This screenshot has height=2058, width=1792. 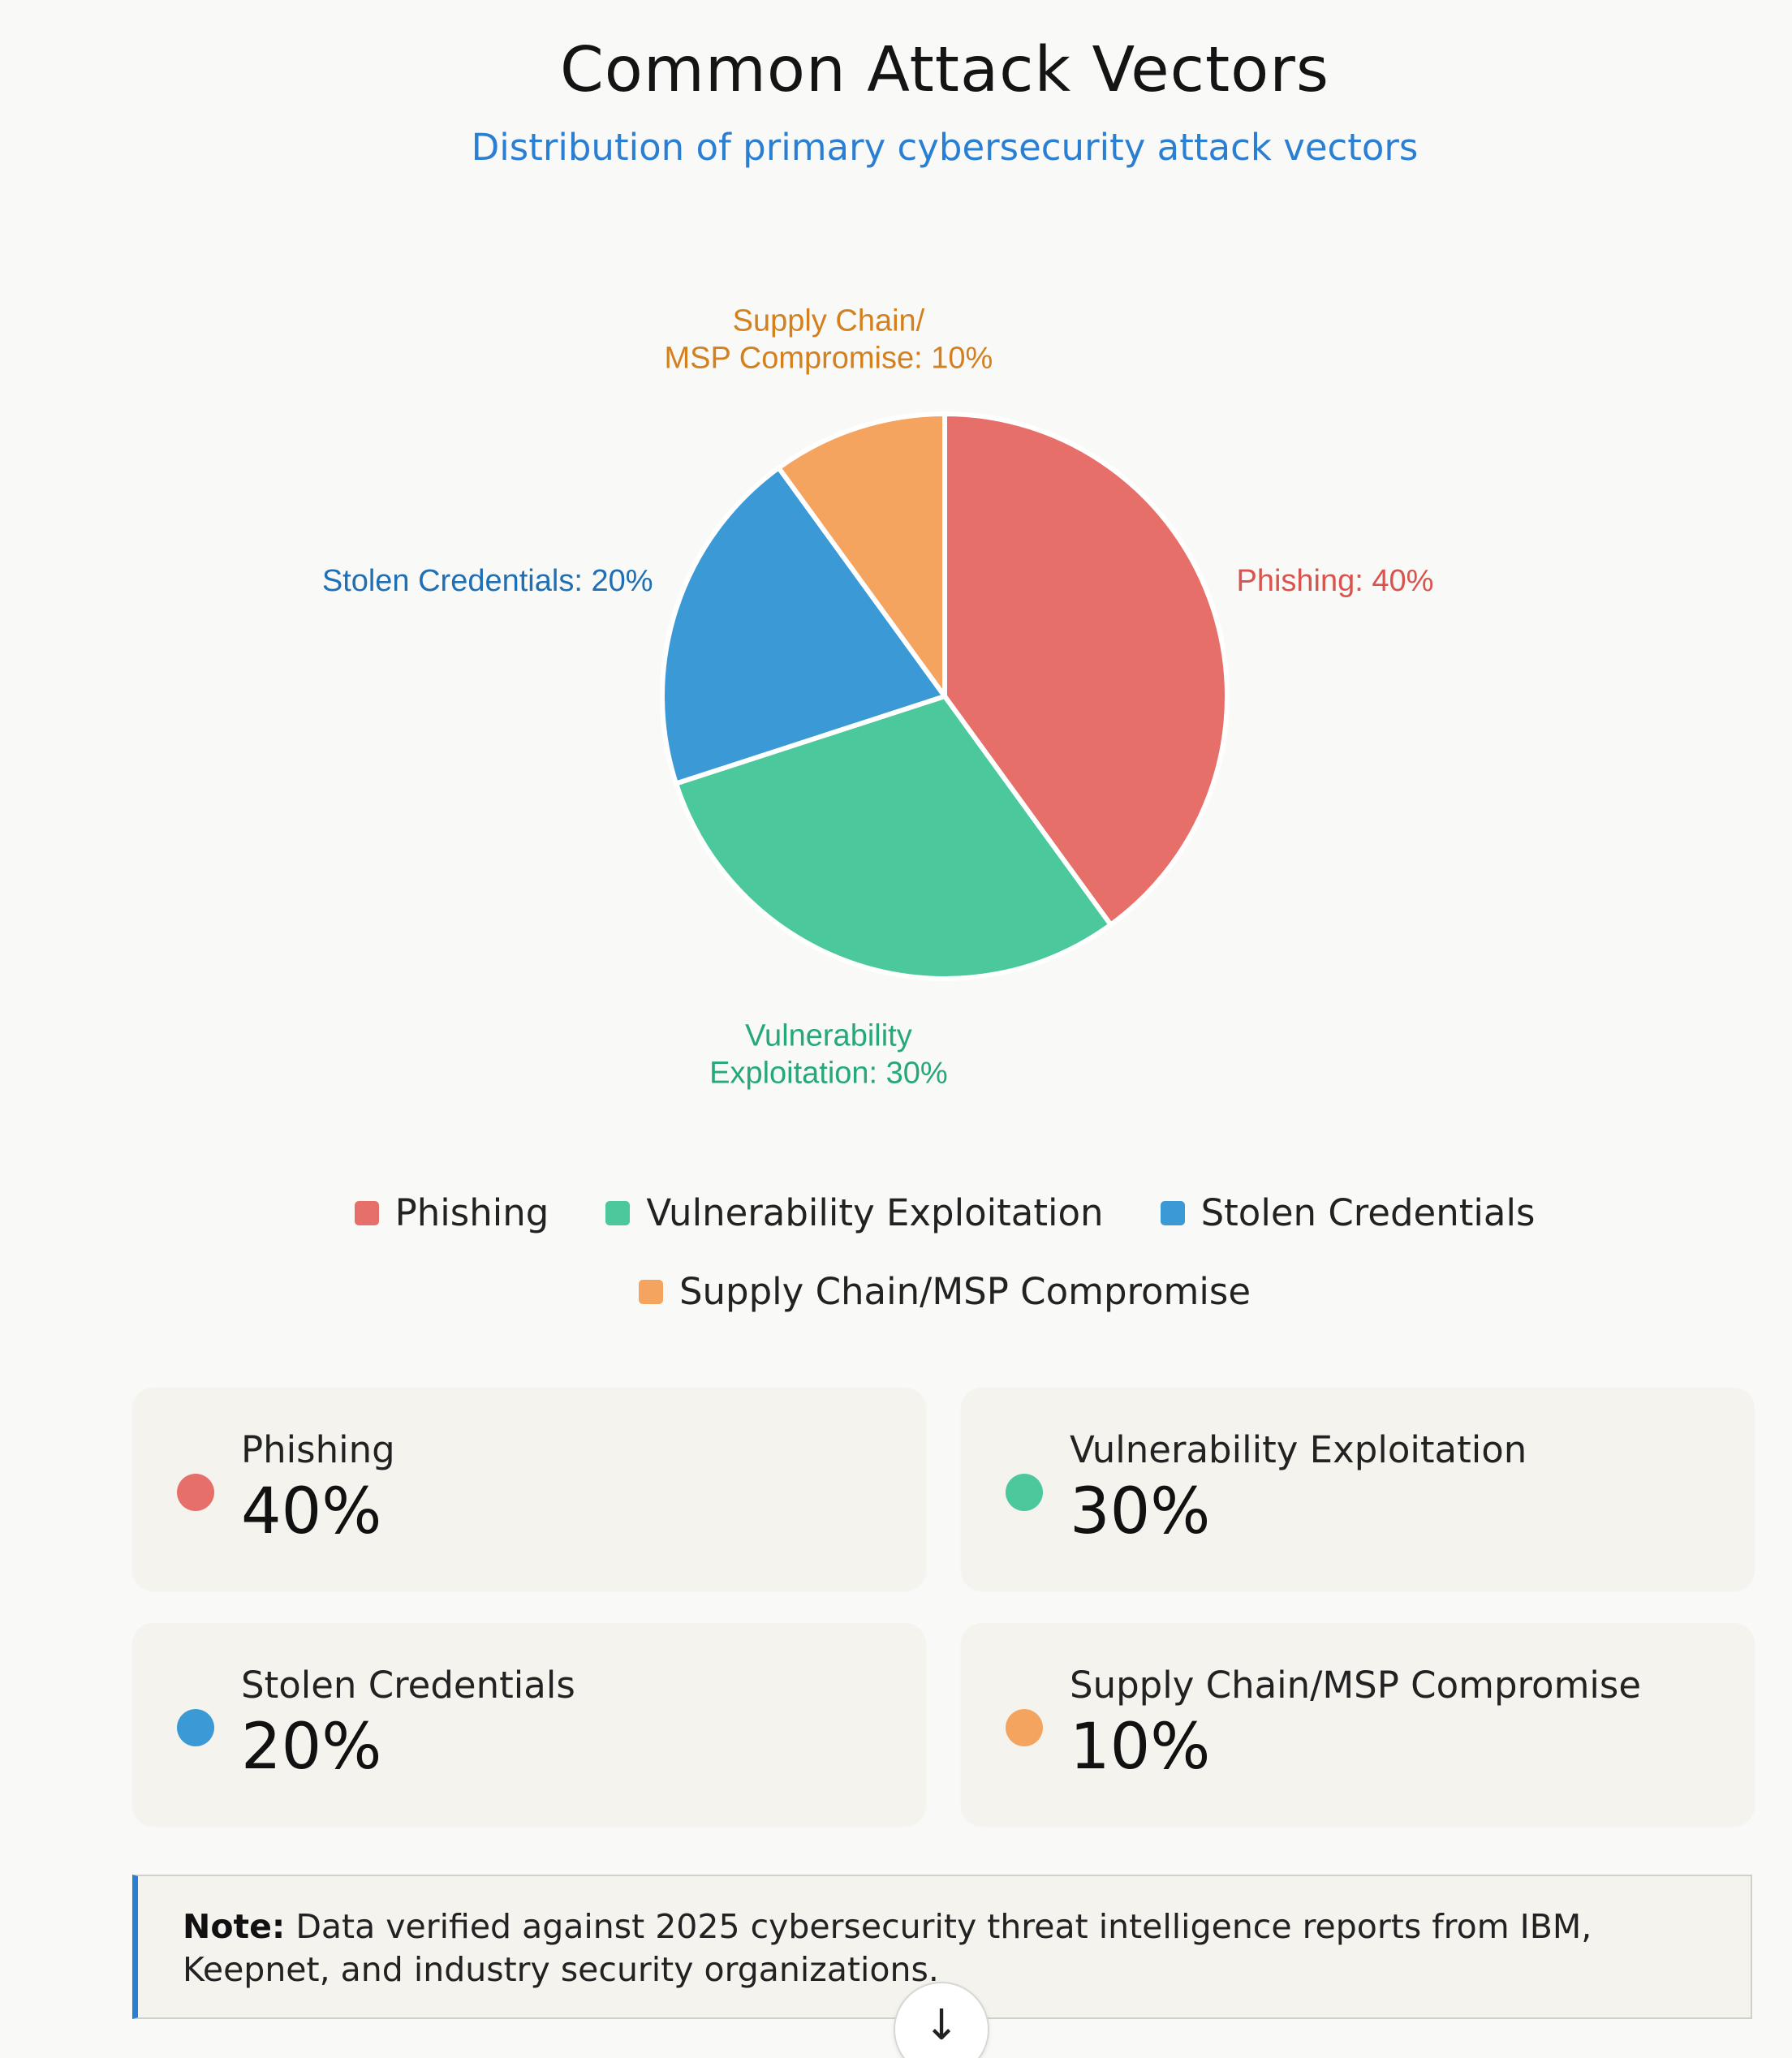 What do you see at coordinates (529, 1724) in the screenshot?
I see `stat-card-stolen-credentials: Stolen Credentials 20%` at bounding box center [529, 1724].